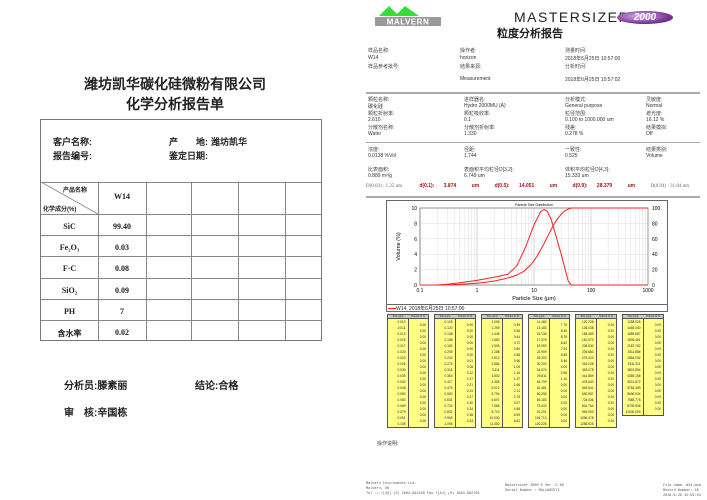 The width and height of the screenshot is (707, 500). I want to click on table-row: 1.096 0.49, so click(502, 323).